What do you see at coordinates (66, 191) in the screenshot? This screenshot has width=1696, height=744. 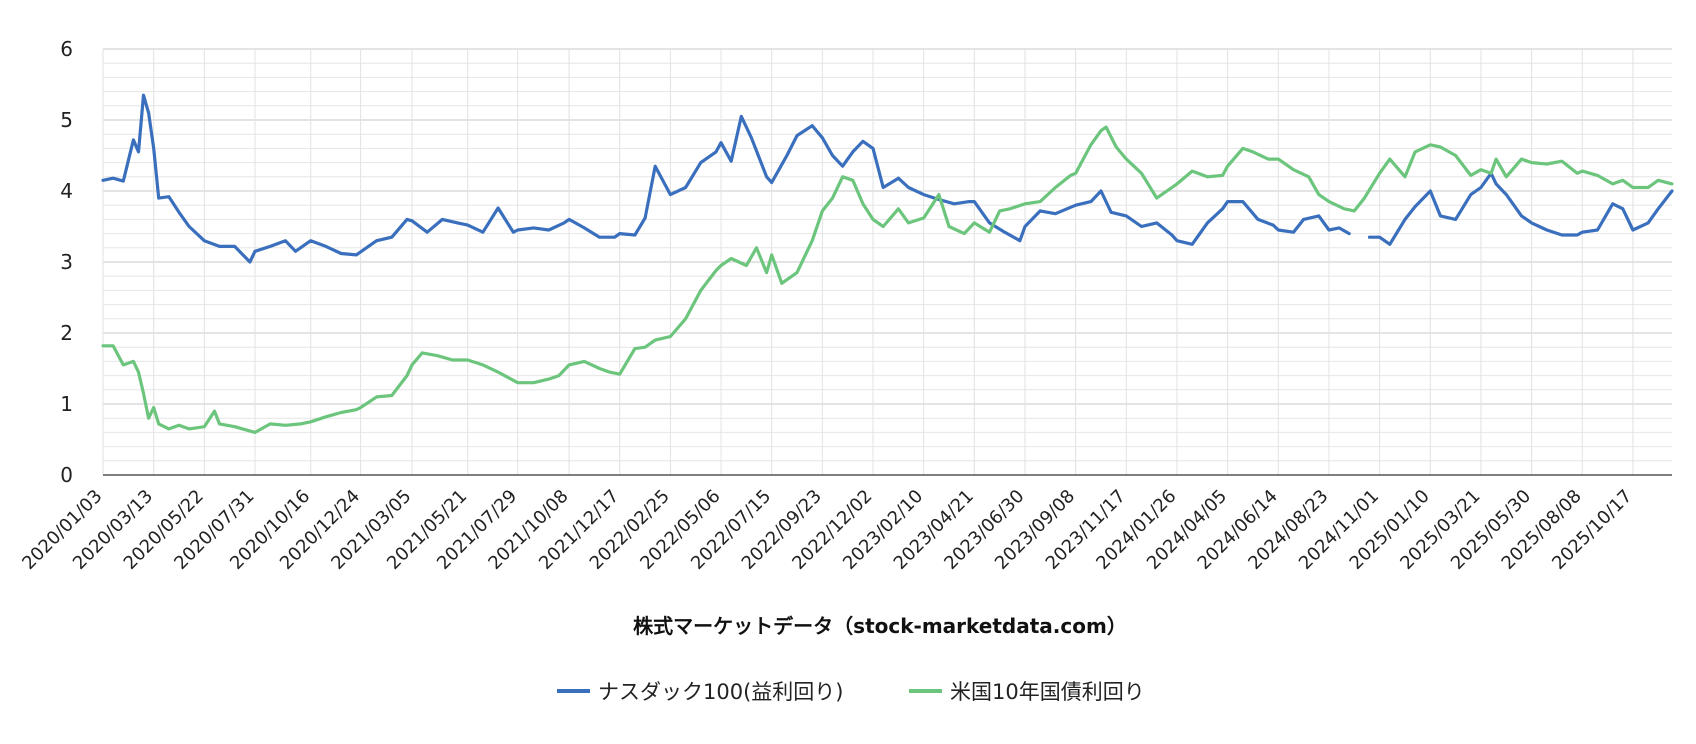 I see `y-tick-label: 4` at bounding box center [66, 191].